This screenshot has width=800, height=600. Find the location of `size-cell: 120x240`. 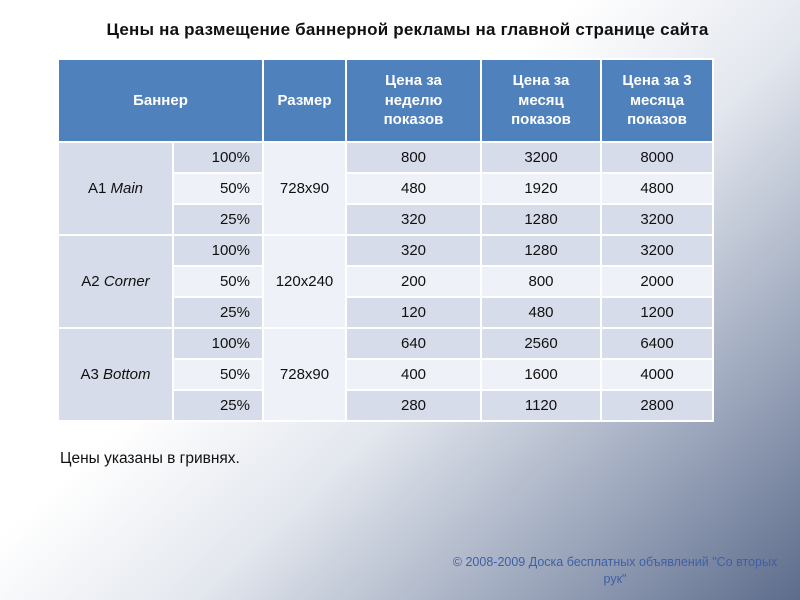

size-cell: 120x240 is located at coordinates (304, 281).